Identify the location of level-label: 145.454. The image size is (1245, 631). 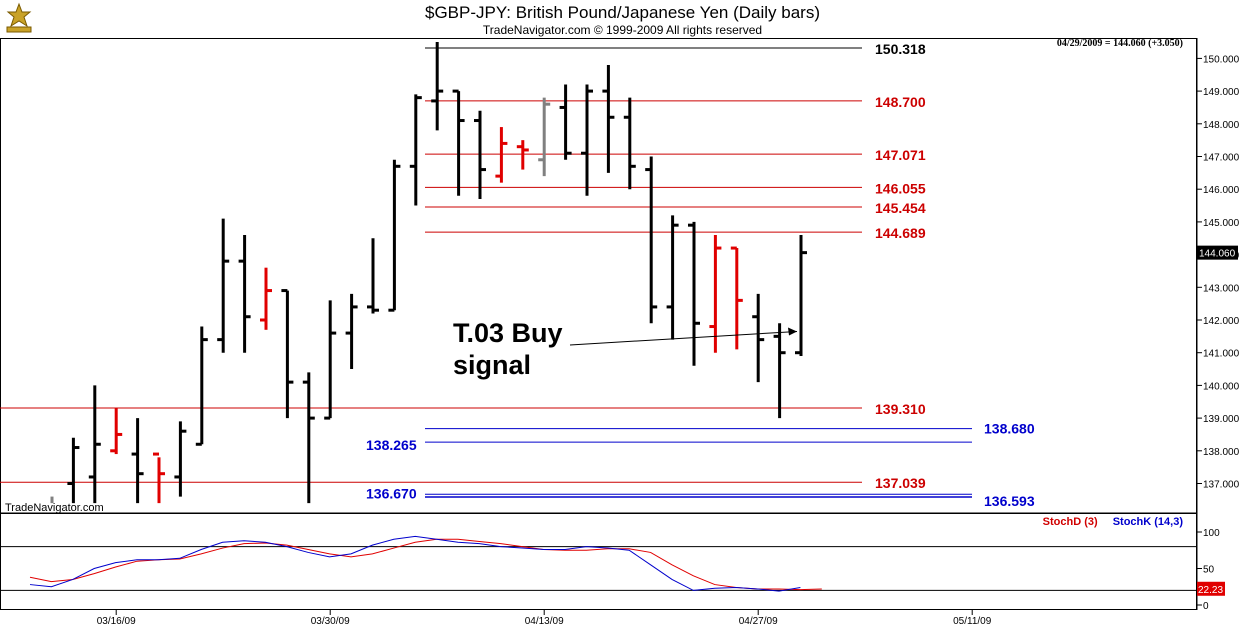
(900, 208).